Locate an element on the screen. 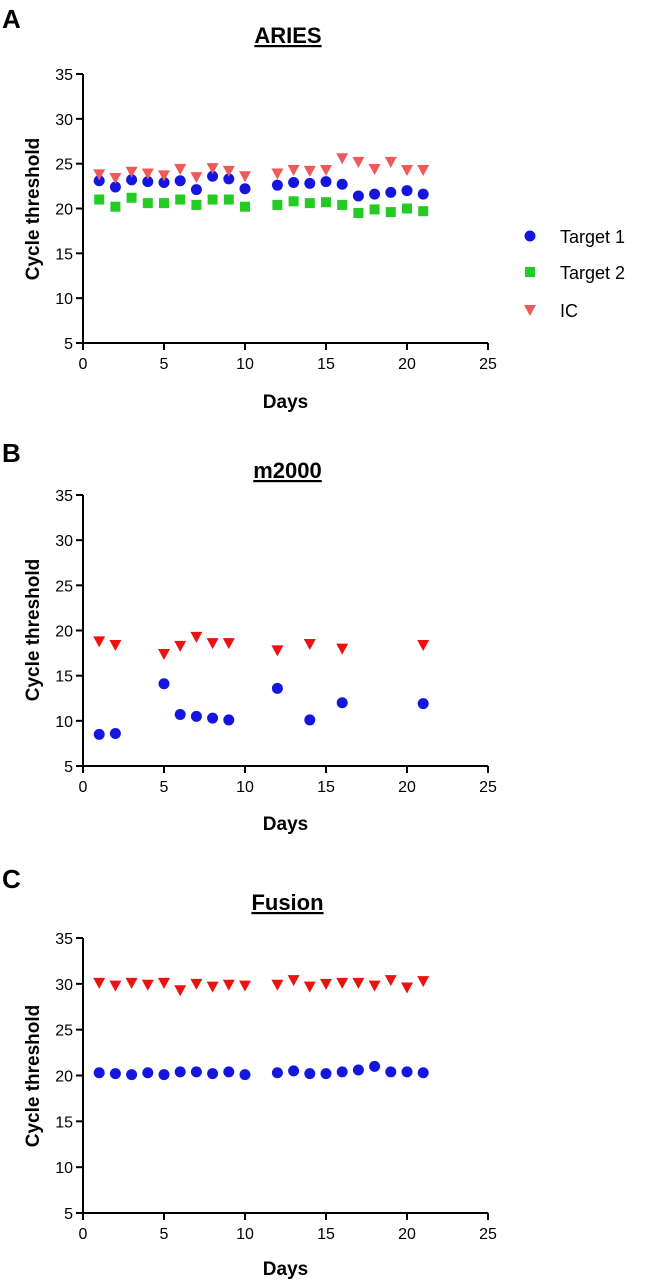 Image resolution: width=671 pixels, height=1280 pixels. y-tick-label: 35 is located at coordinates (64, 939).